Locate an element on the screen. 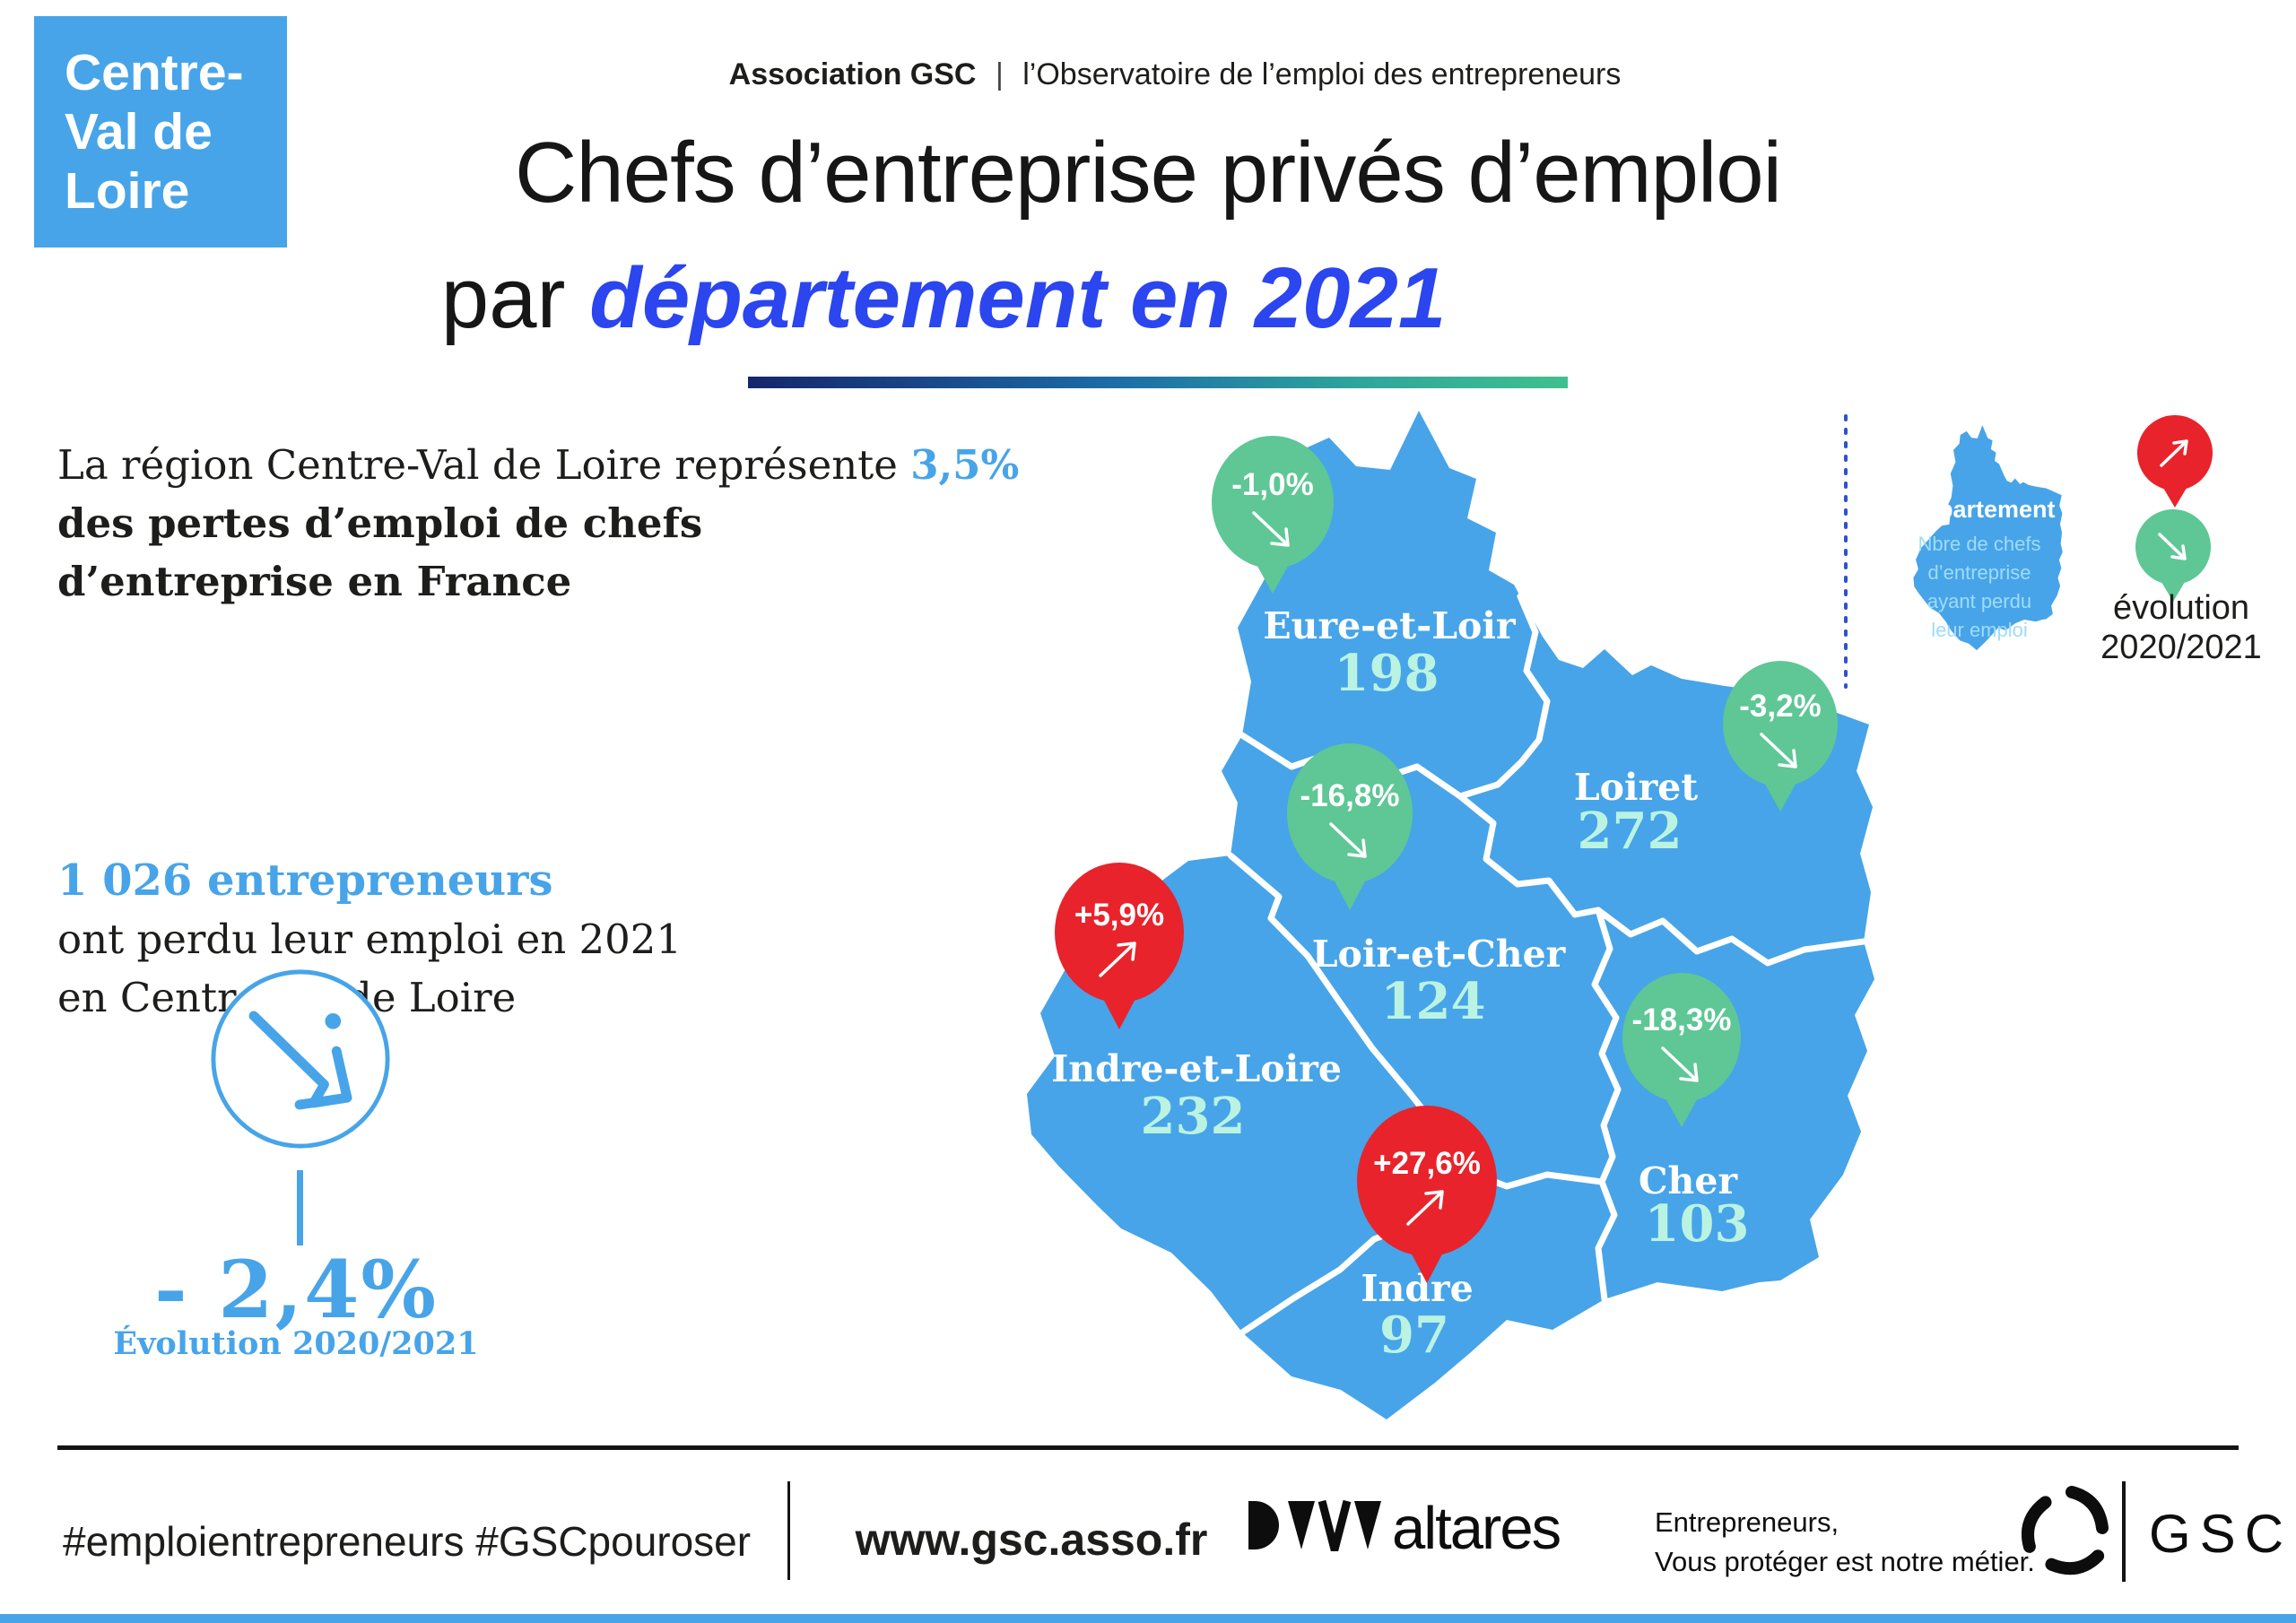 This screenshot has width=2296, height=1623. legend-evolution-line1: évolution is located at coordinates (2181, 608).